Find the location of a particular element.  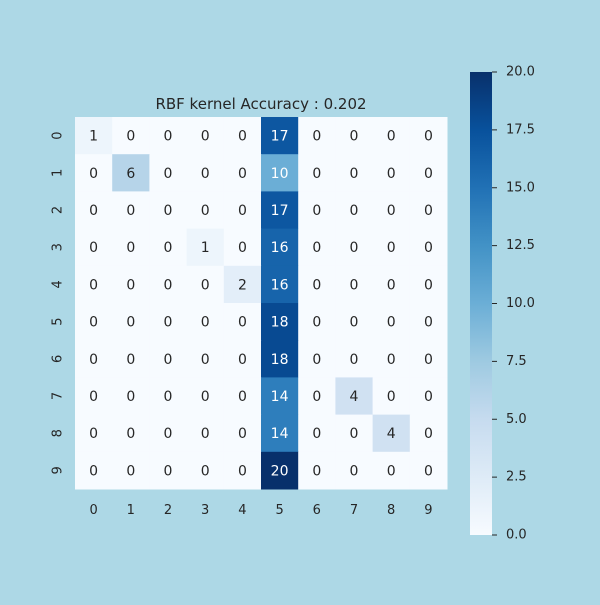

y-tick-labels: 0 1 2 3 4 5 6 7 8 9 is located at coordinates (58, 302).